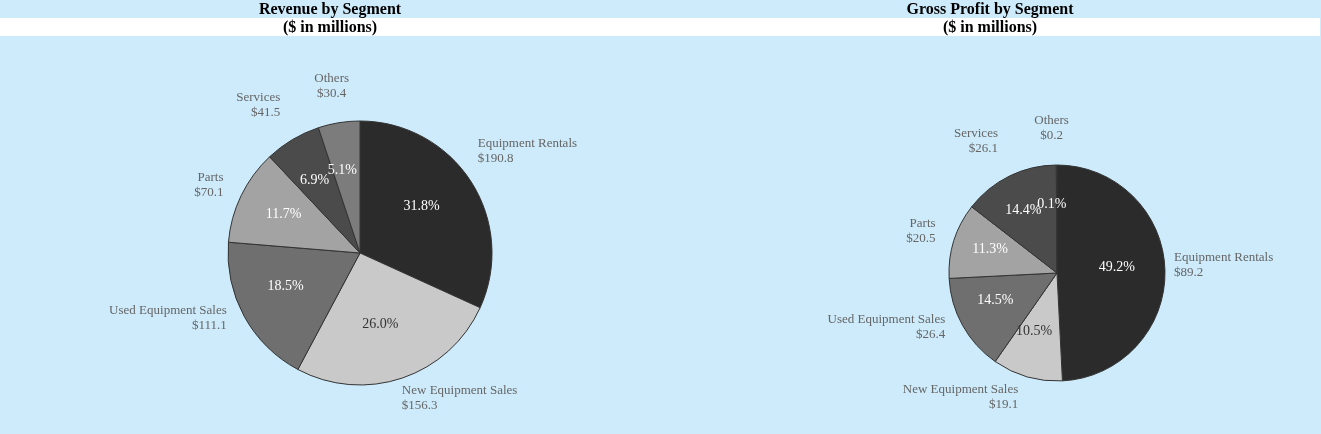 This screenshot has height=434, width=1321. I want to click on slice-label: Others $30.4, so click(332, 84).